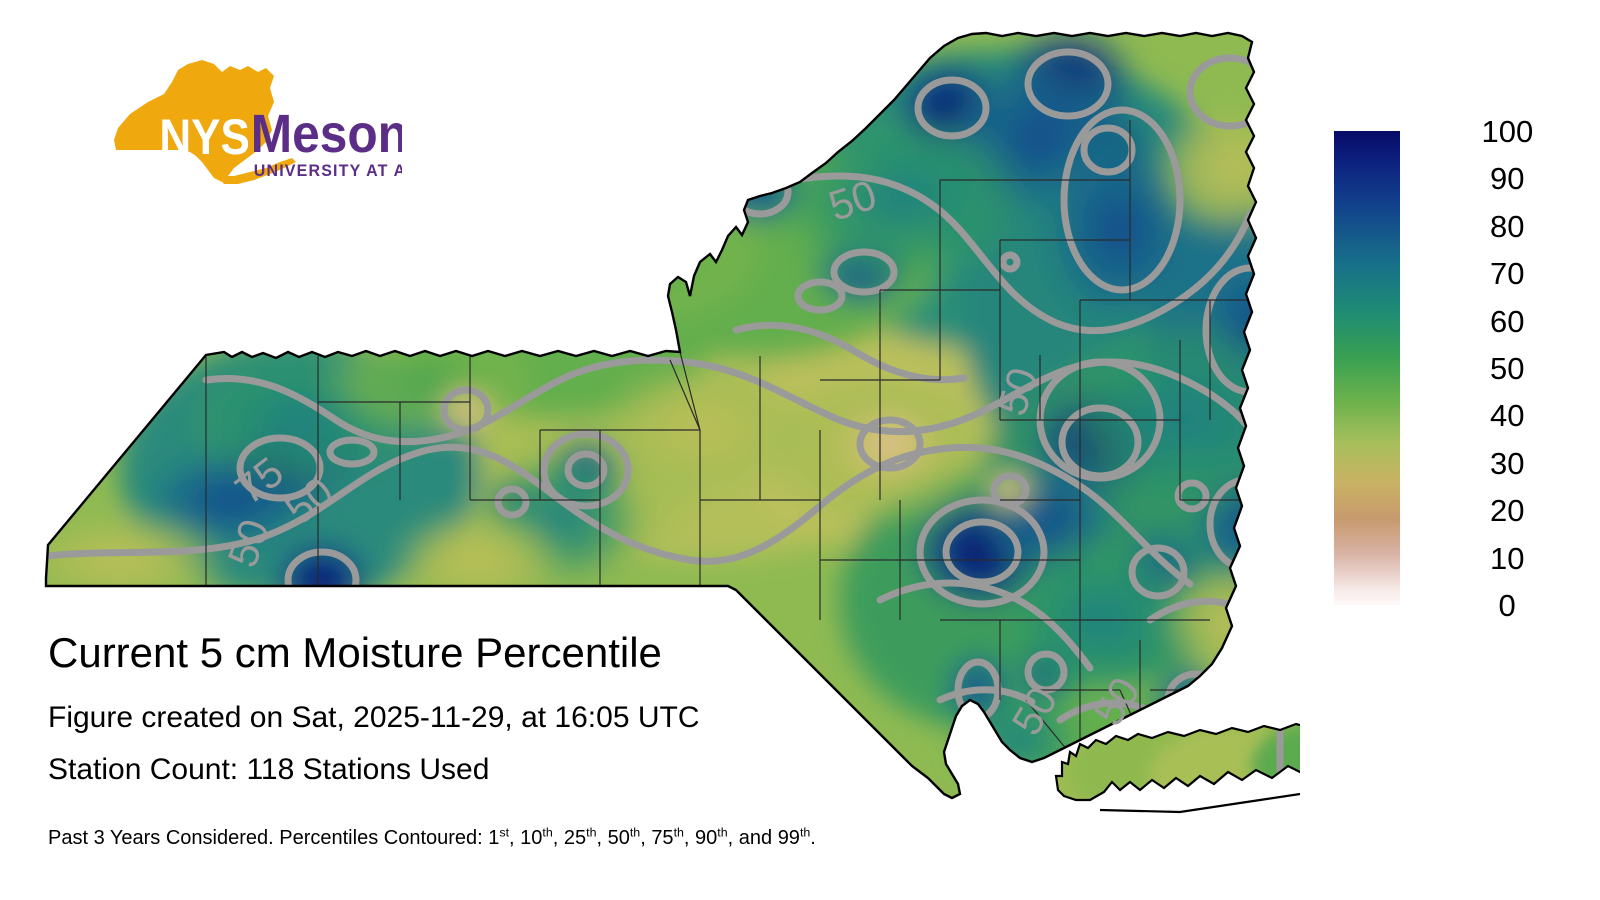 The image size is (1600, 900). I want to click on logo-tagline: UNIVERSITY AT ALBANY, so click(328, 171).